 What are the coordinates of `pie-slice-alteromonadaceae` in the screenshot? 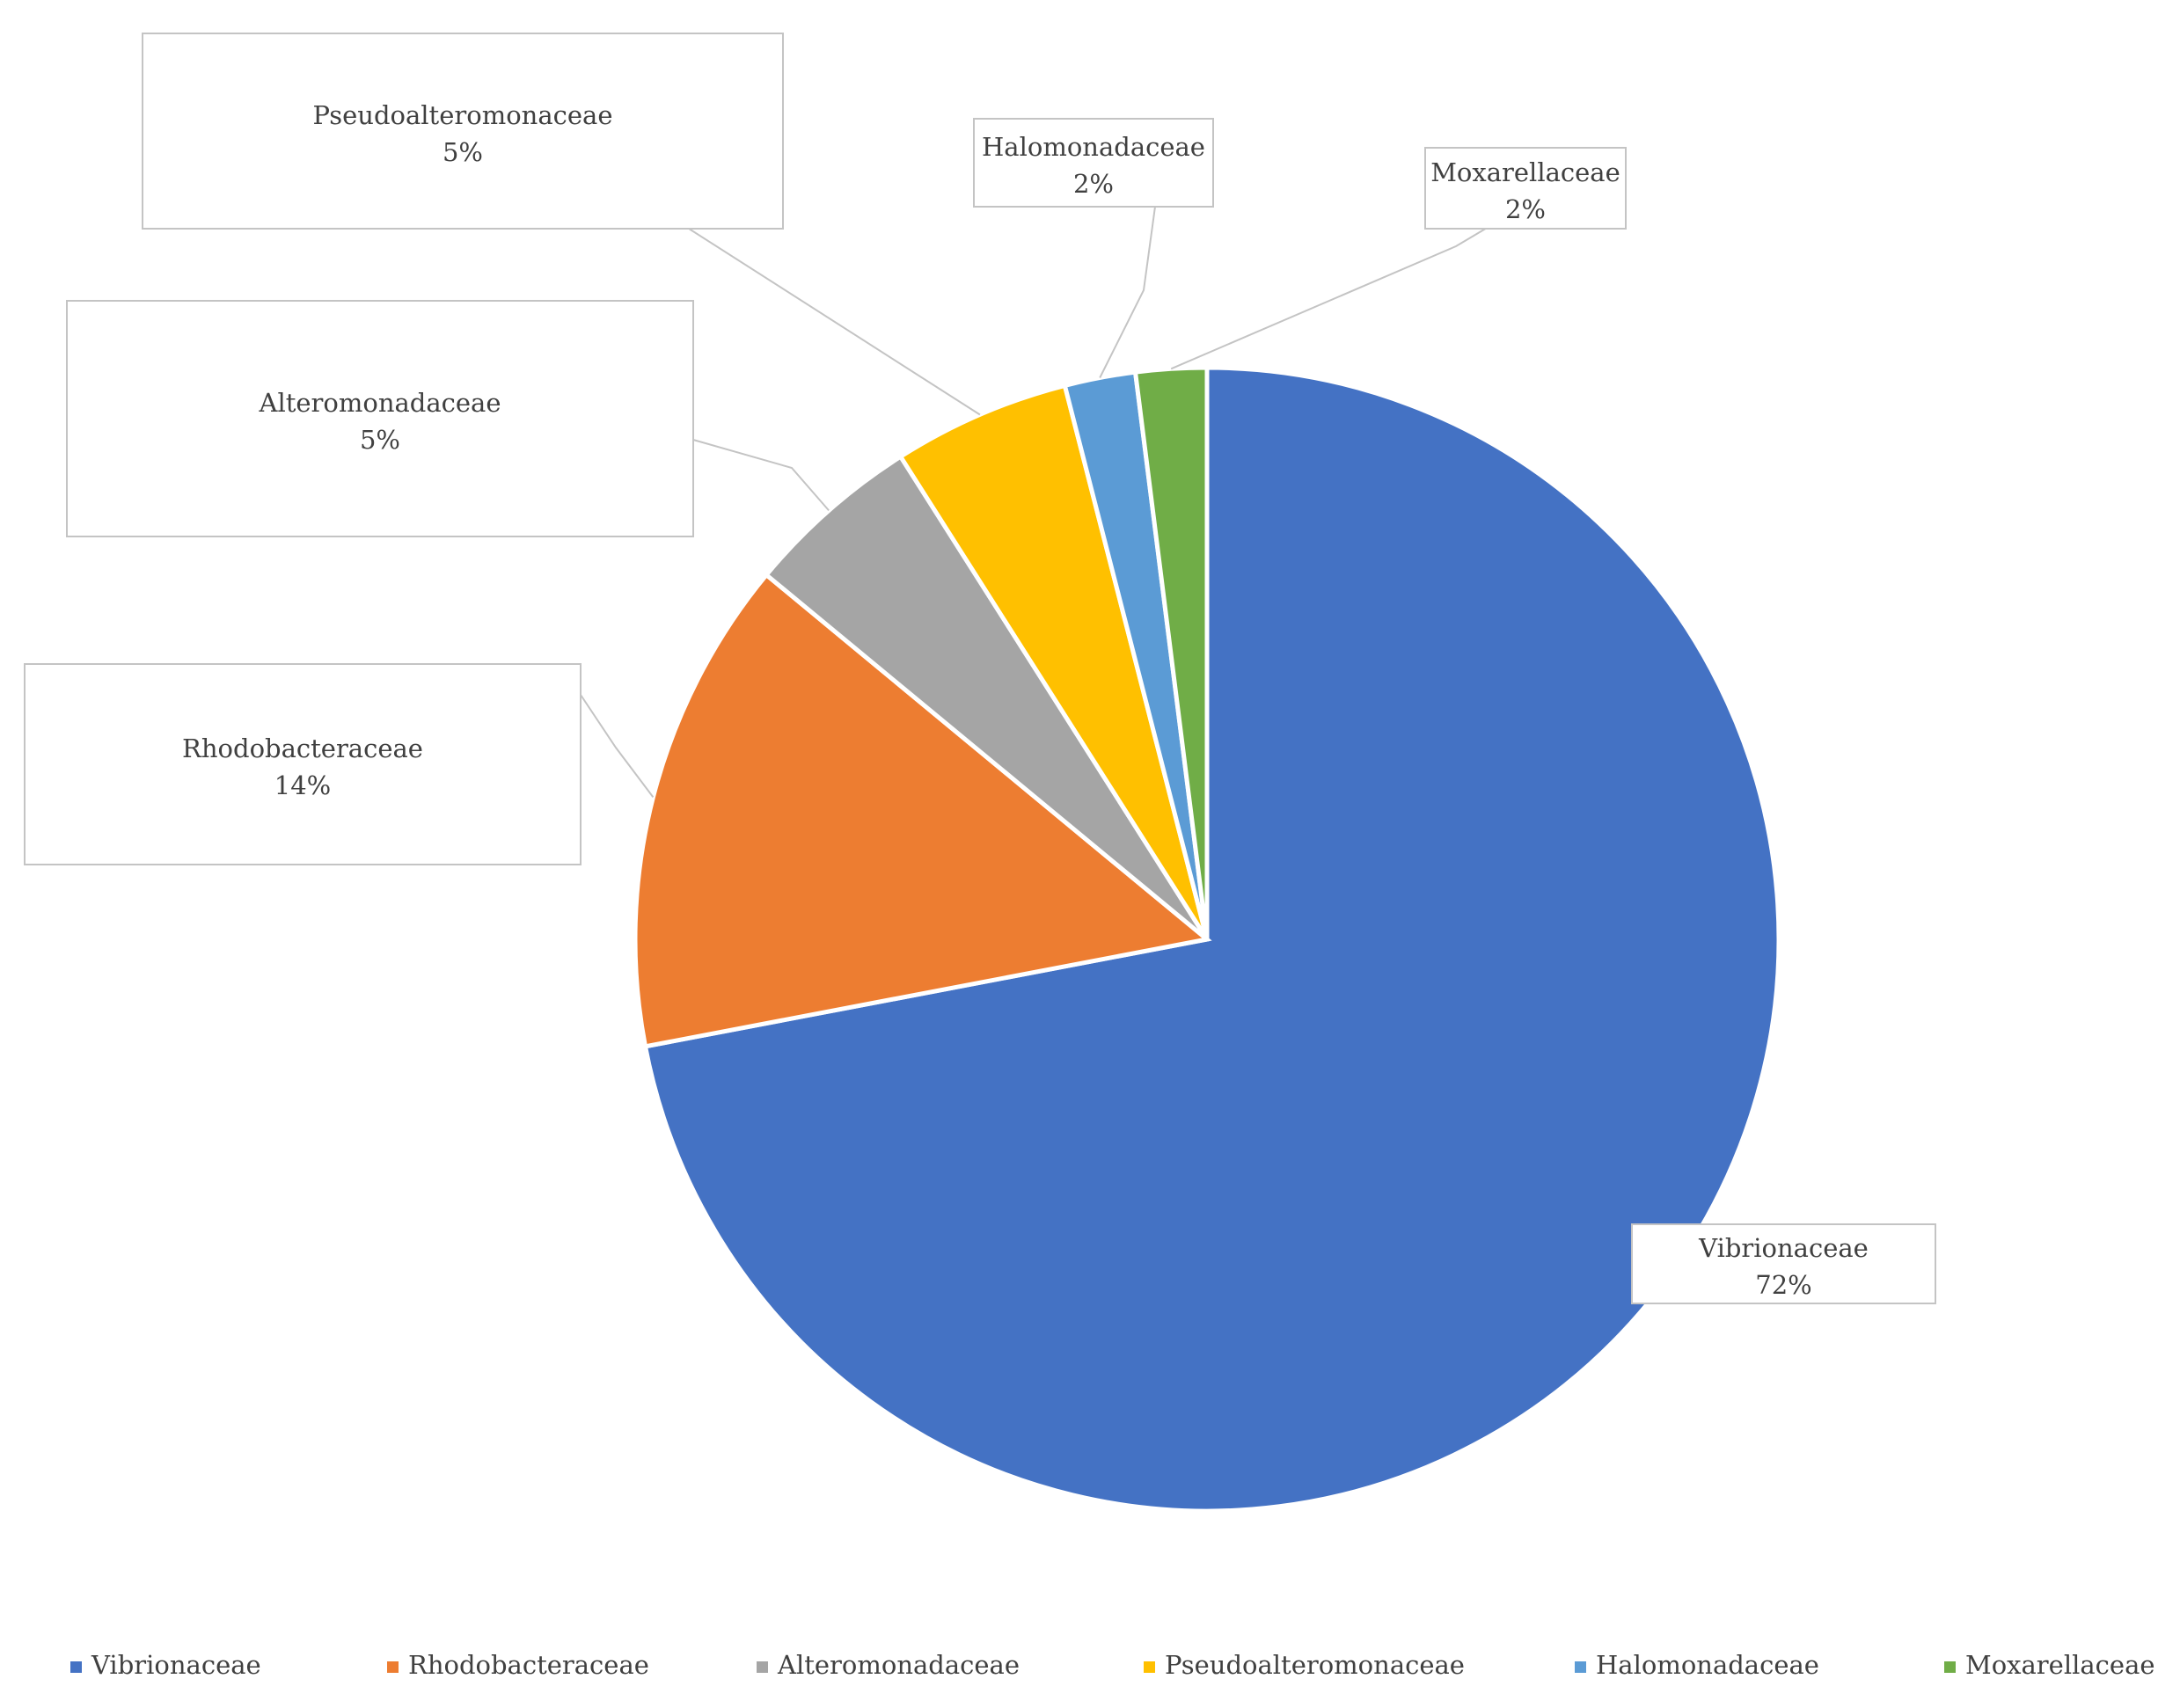 It's located at (987, 697).